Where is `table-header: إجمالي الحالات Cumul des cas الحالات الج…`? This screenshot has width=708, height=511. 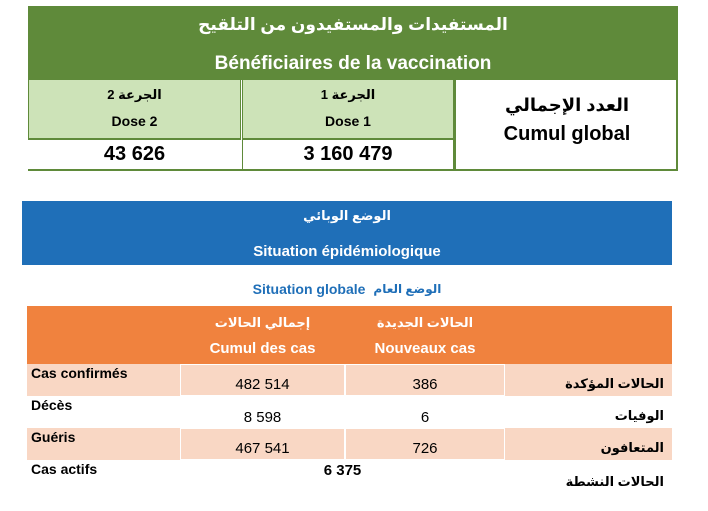
table-header: إجمالي الحالات Cumul des cas الحالات الج… is located at coordinates (349, 335).